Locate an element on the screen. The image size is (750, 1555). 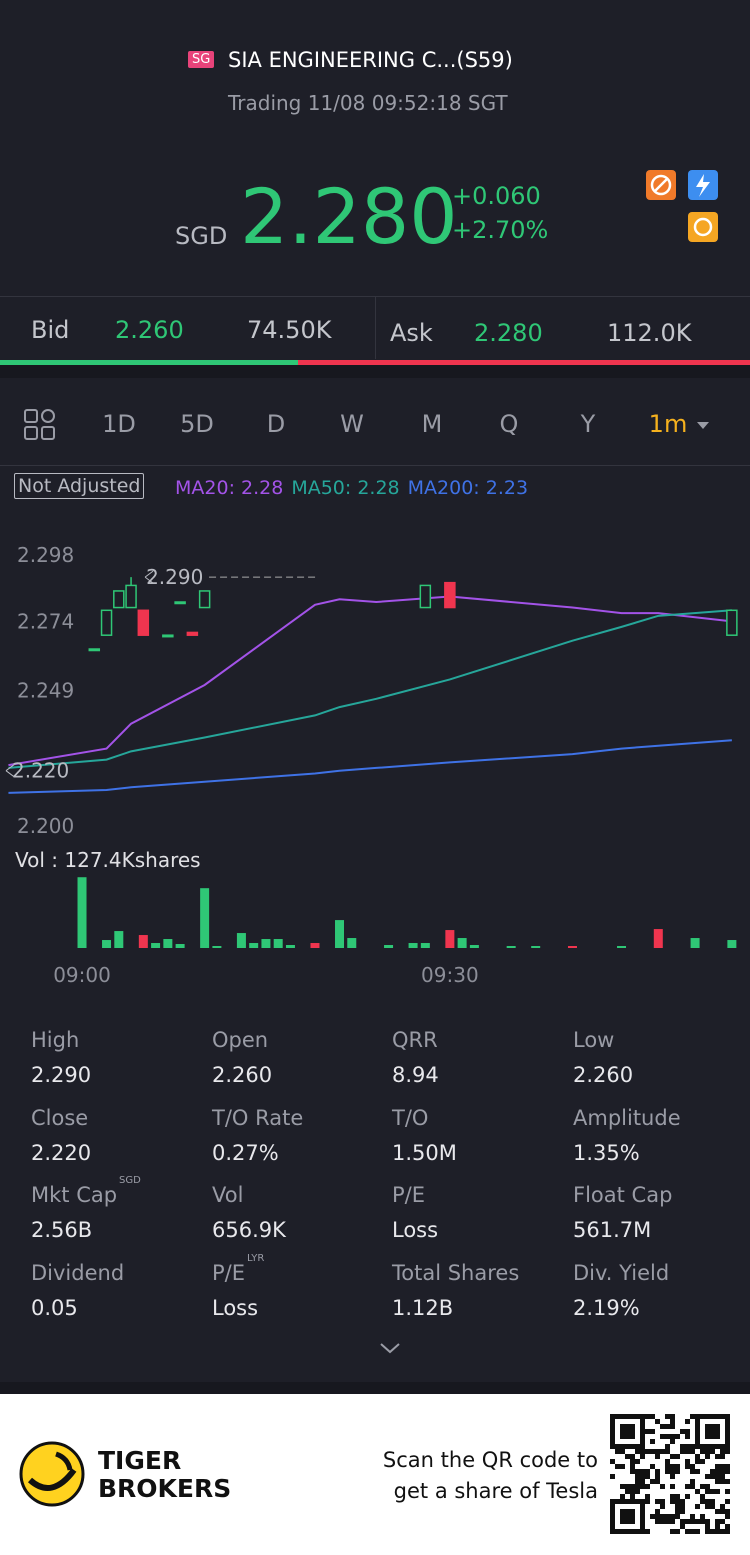
stat-label: Float Cap is located at coordinates (623, 1195).